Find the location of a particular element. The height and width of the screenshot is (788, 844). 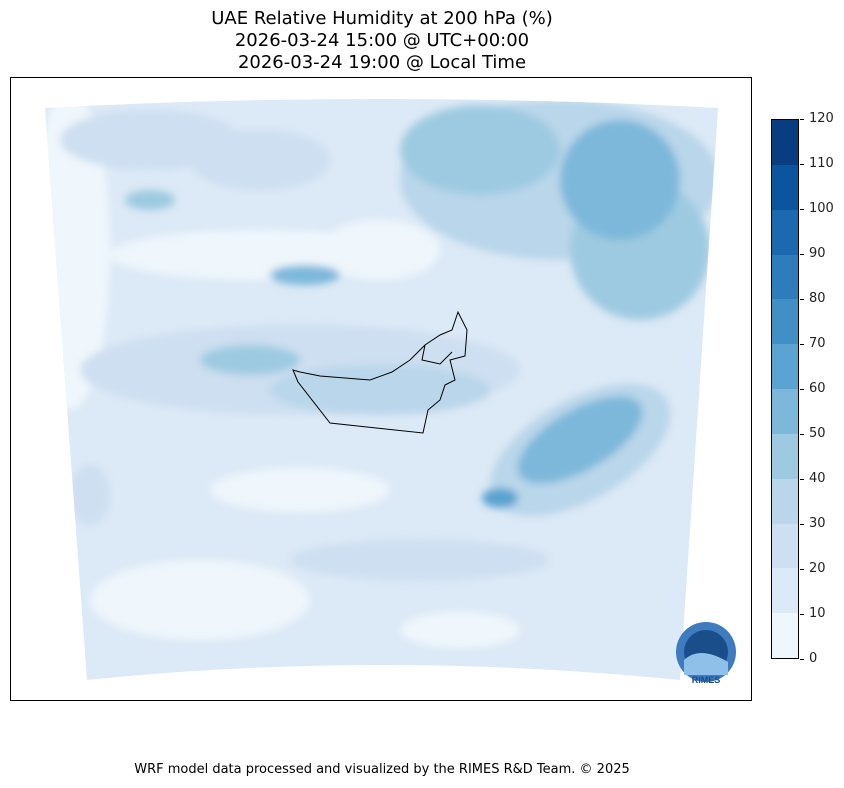

colorbar-tick-label: 40 is located at coordinates (813, 478).